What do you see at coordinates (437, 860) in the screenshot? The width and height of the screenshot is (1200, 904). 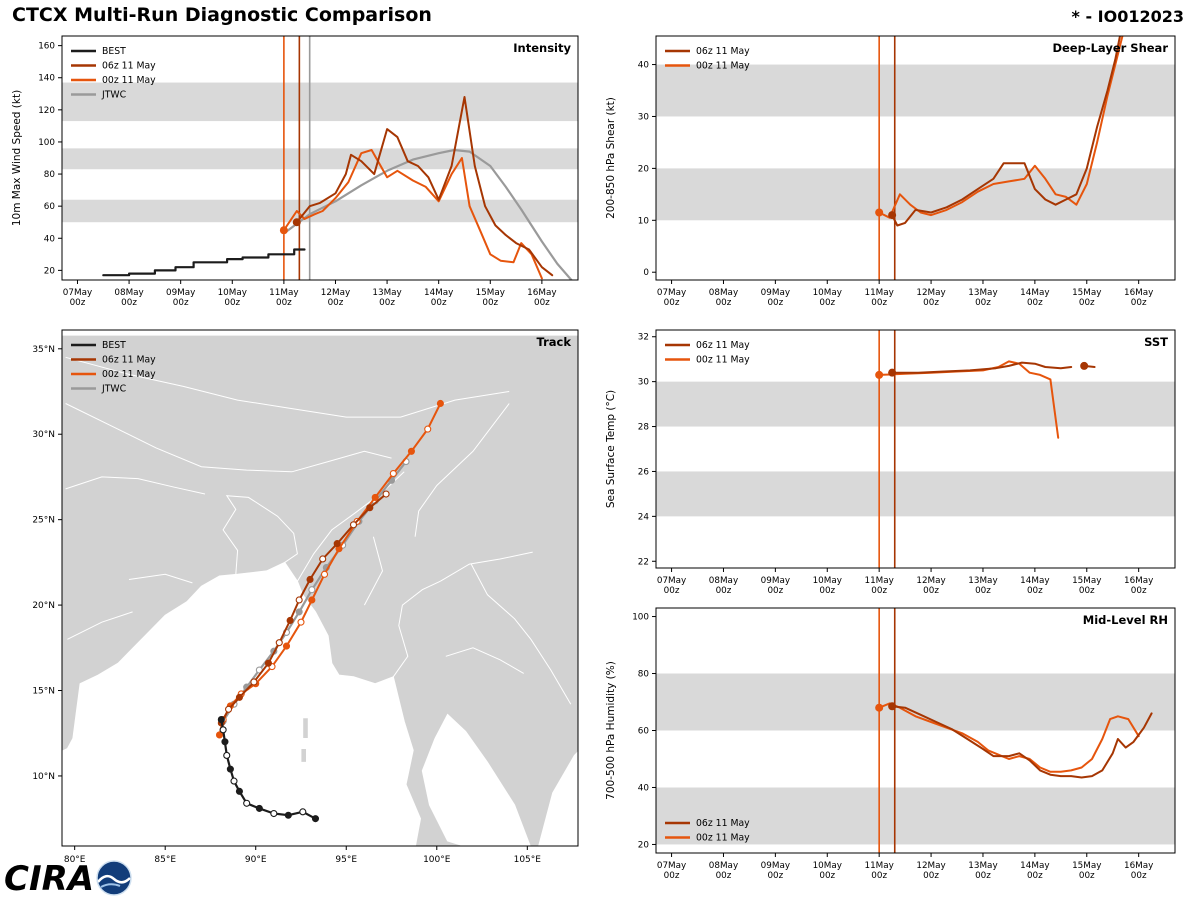 I see `svg-text: 100°E` at bounding box center [437, 860].